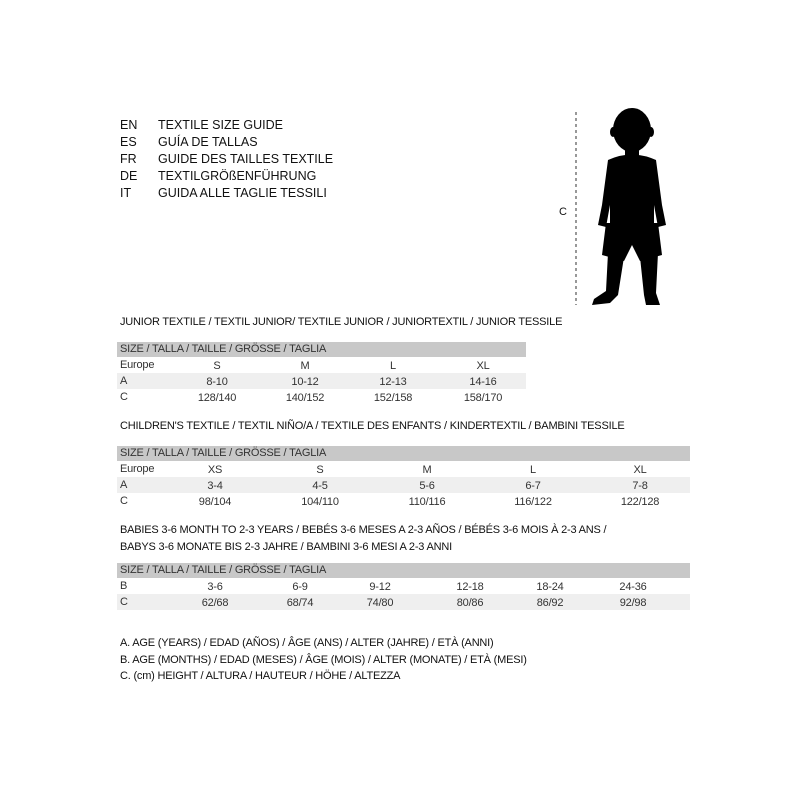  I want to click on table-cell: 140/152, so click(305, 398).